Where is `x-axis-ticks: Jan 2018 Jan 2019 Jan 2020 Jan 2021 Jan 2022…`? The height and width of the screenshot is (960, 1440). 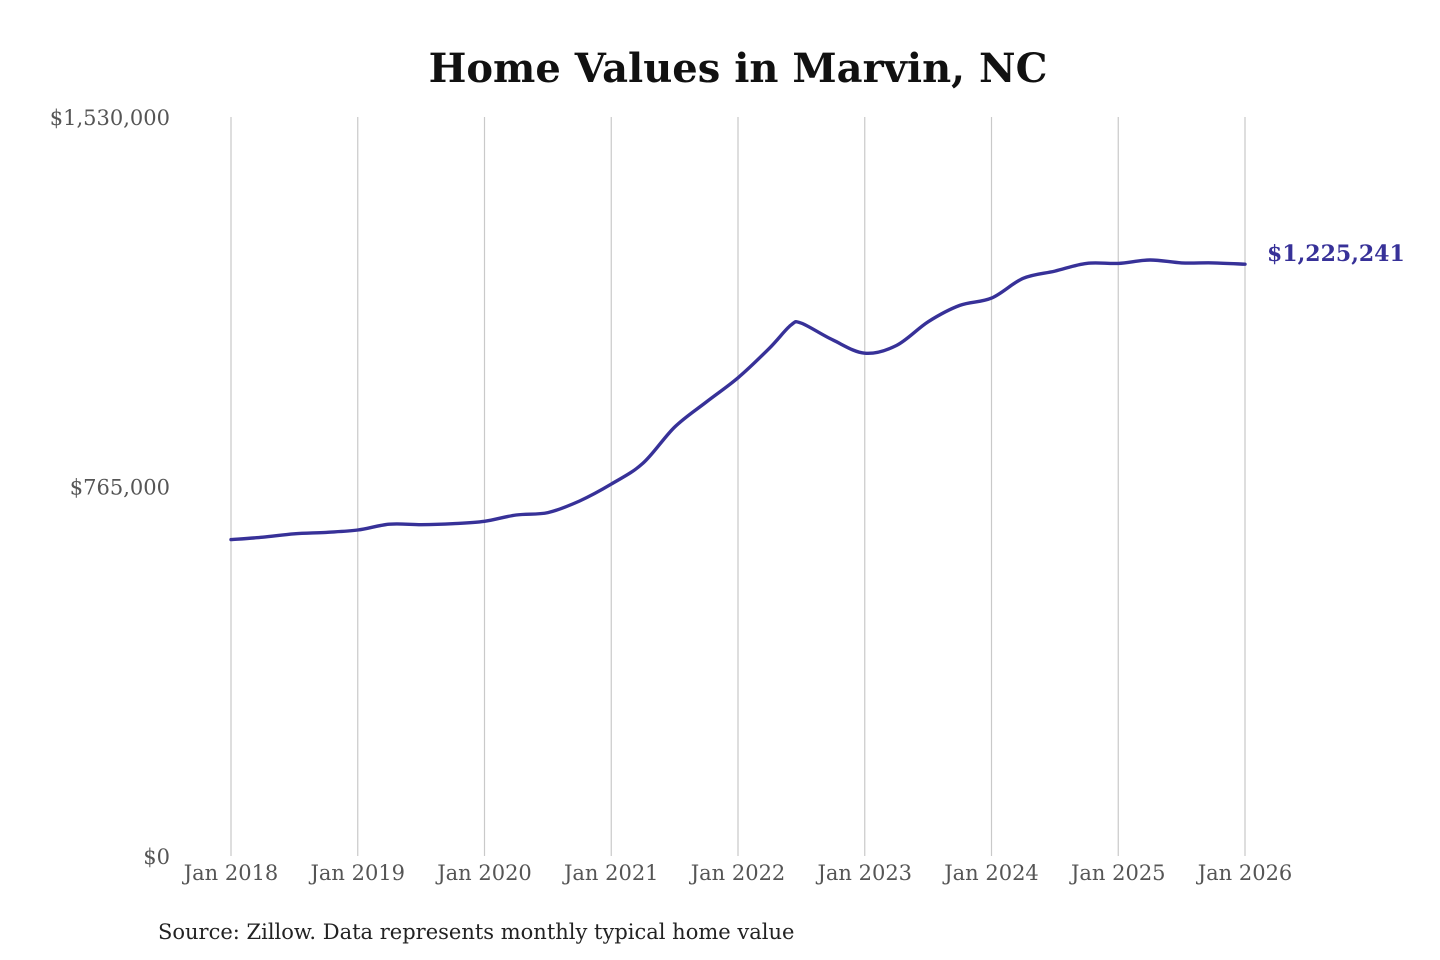
x-axis-ticks: Jan 2018 Jan 2019 Jan 2020 Jan 2021 Jan 2022… is located at coordinates (737, 873).